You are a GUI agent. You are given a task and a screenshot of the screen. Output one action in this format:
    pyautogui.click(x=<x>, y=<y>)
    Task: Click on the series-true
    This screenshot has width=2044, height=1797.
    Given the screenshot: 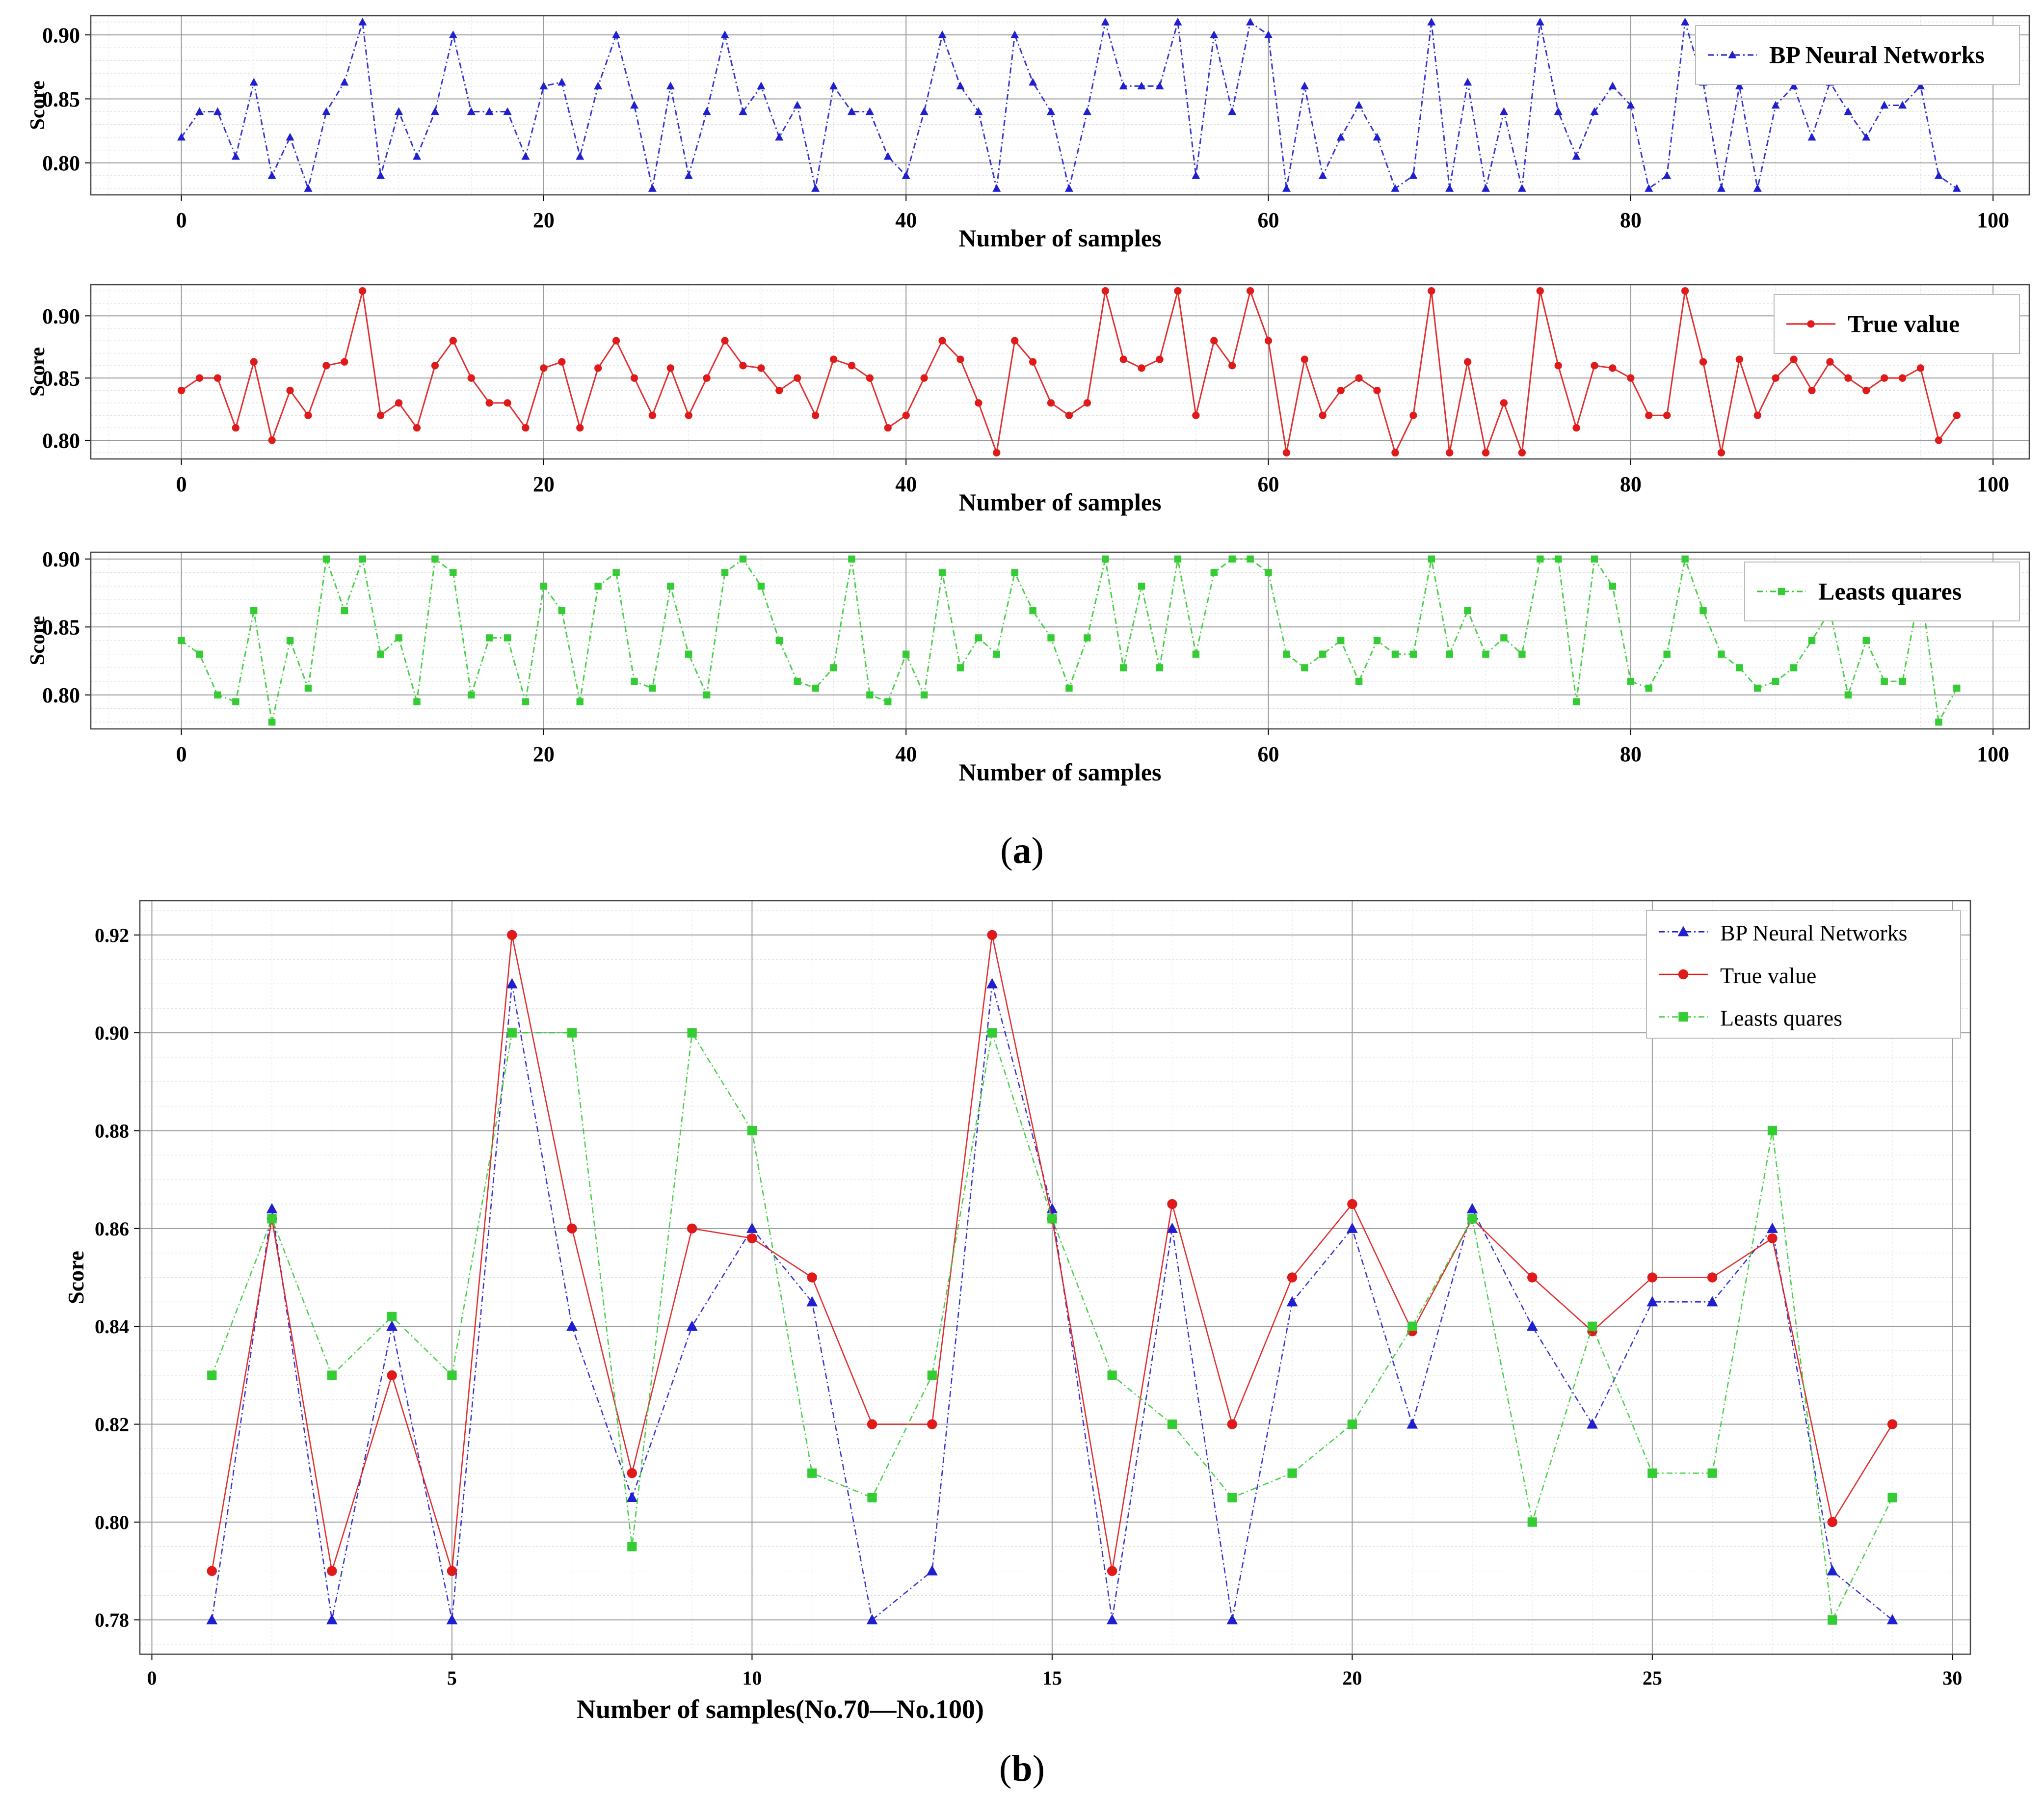 What is the action you would take?
    pyautogui.click(x=1069, y=371)
    